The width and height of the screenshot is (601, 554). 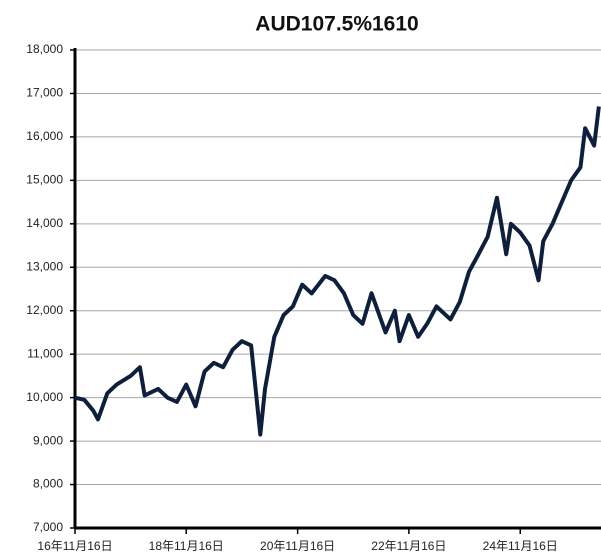 What do you see at coordinates (44, 180) in the screenshot?
I see `y-tick-label: 15,000` at bounding box center [44, 180].